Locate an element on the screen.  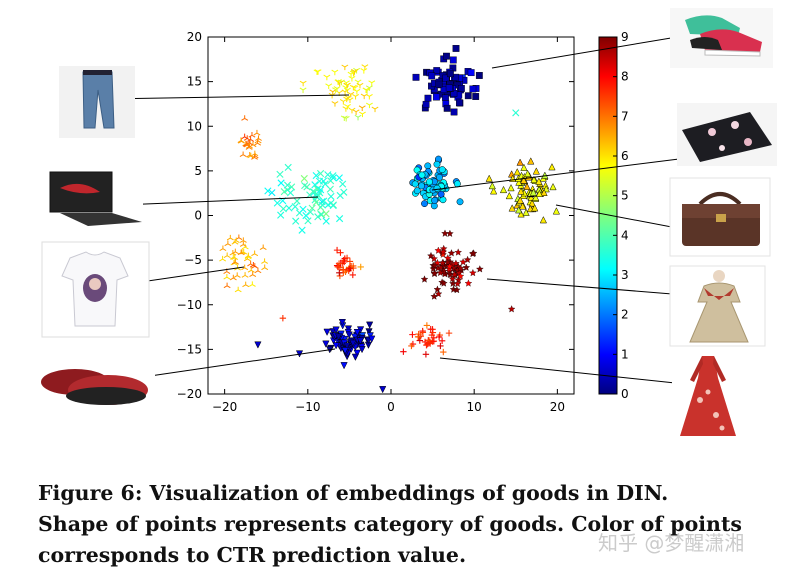
connector-slippers is located at coordinates (242, 362).